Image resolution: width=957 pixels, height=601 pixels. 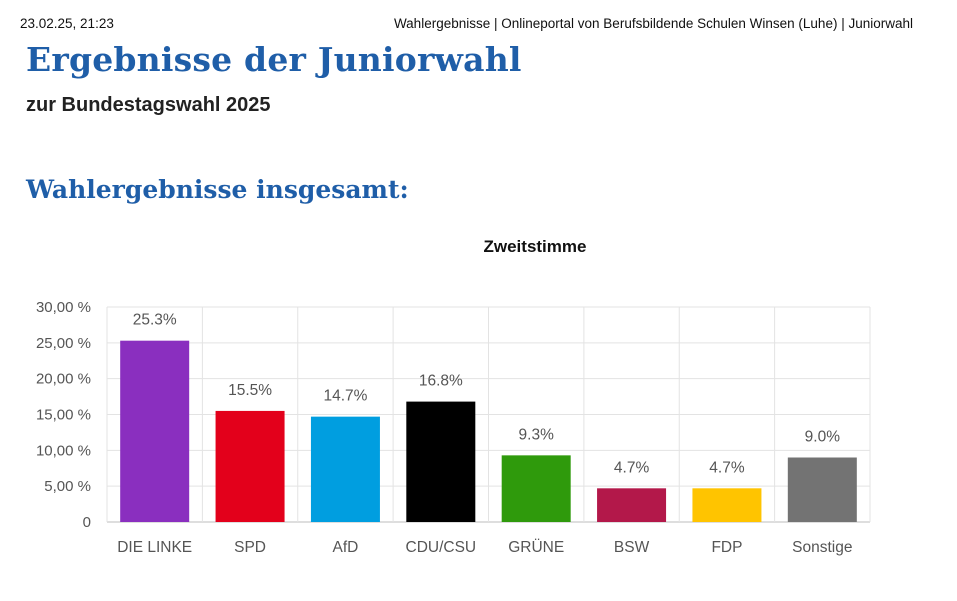 I want to click on x-tick-label: GRÜNE, so click(x=536, y=547).